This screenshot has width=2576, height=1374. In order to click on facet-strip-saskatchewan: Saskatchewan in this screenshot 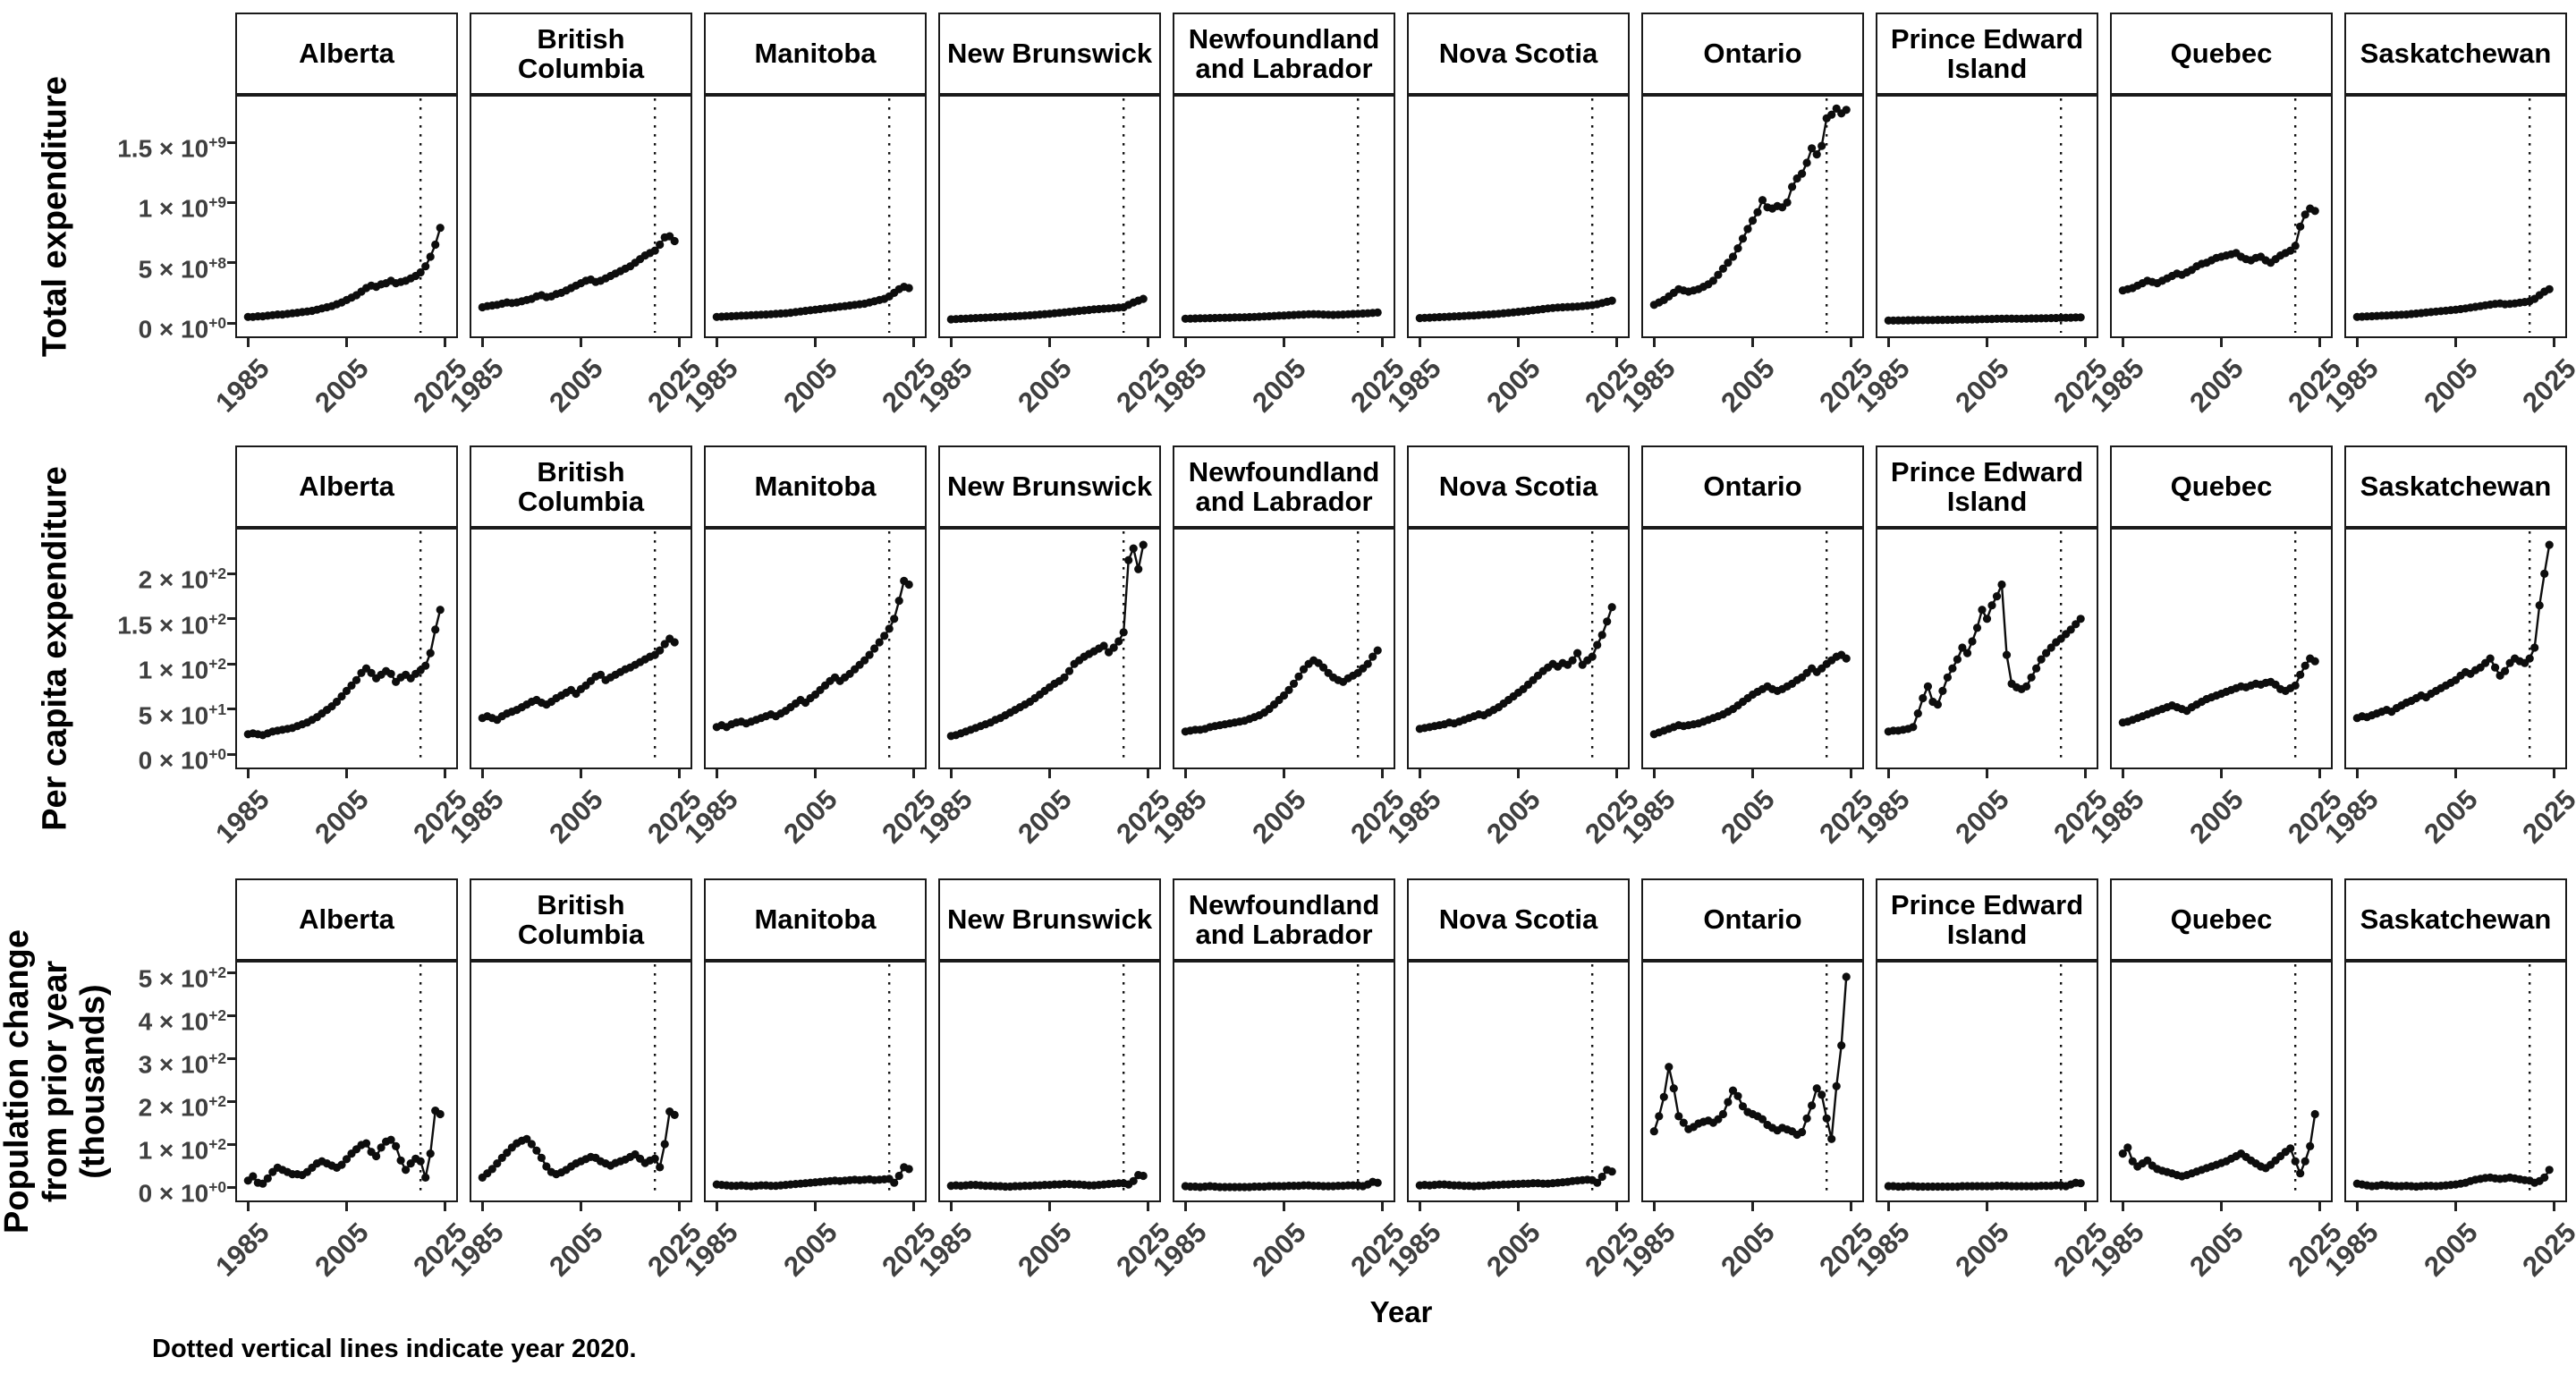, I will do `click(2455, 919)`.